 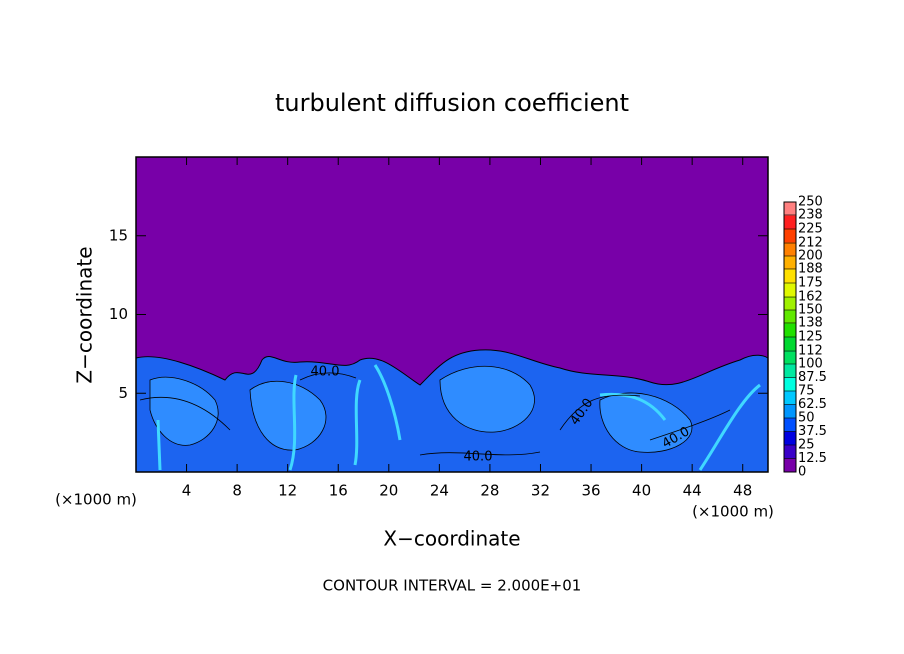 What do you see at coordinates (810, 310) in the screenshot?
I see `colorbar-tick-label: 150` at bounding box center [810, 310].